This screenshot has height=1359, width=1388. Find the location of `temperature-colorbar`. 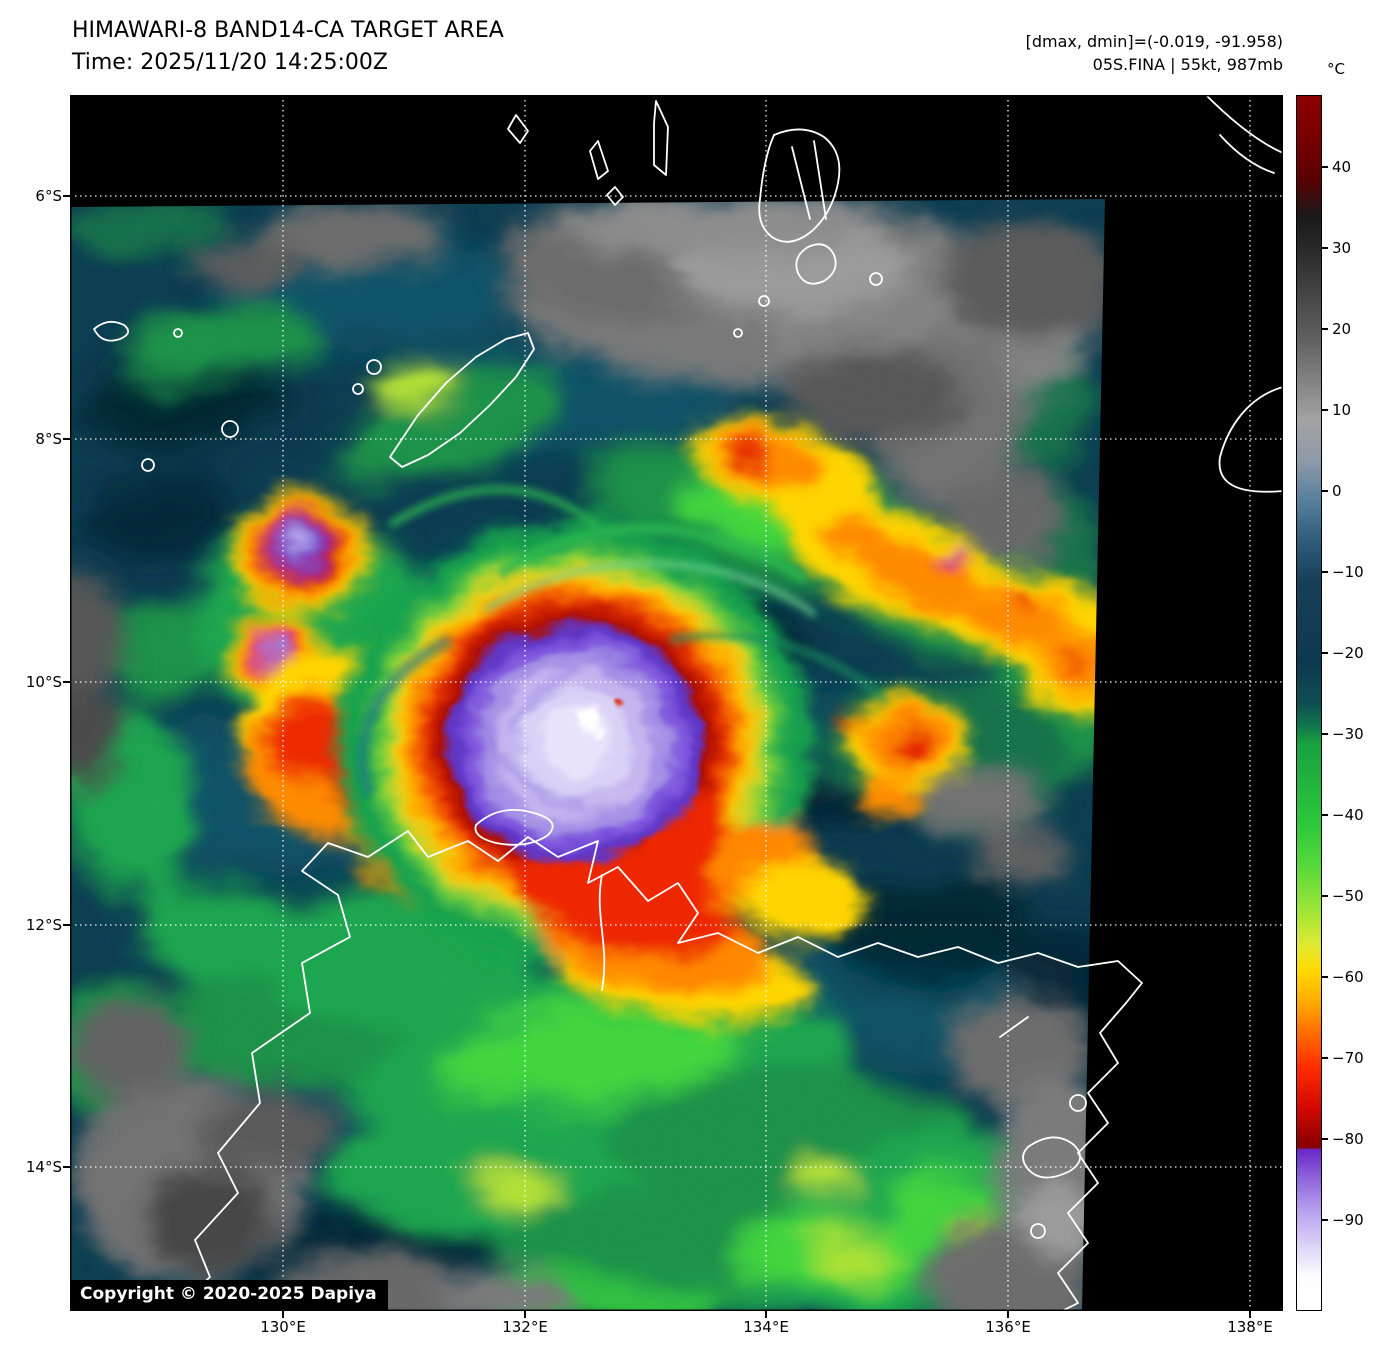

temperature-colorbar is located at coordinates (1309, 703).